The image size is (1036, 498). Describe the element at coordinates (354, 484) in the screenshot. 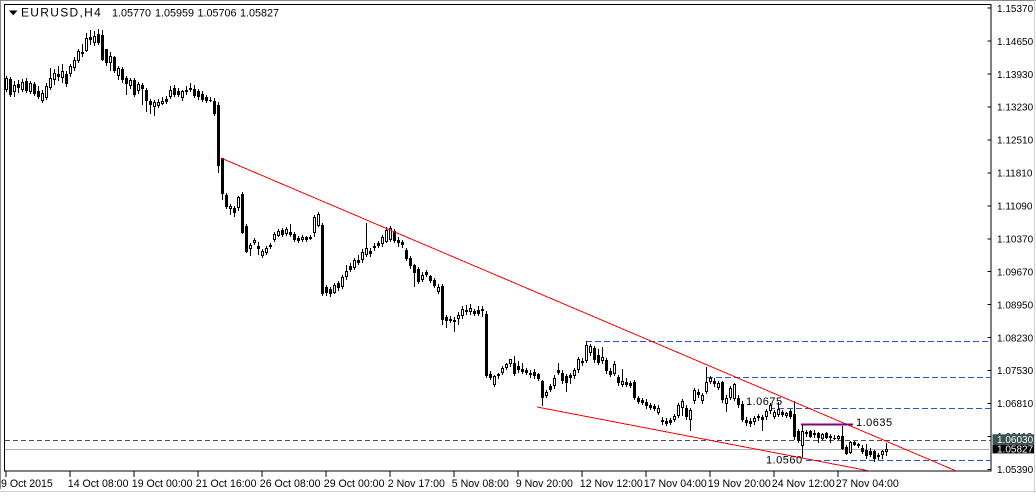

I see `svg-text: 29 Oct 00:00` at that location.